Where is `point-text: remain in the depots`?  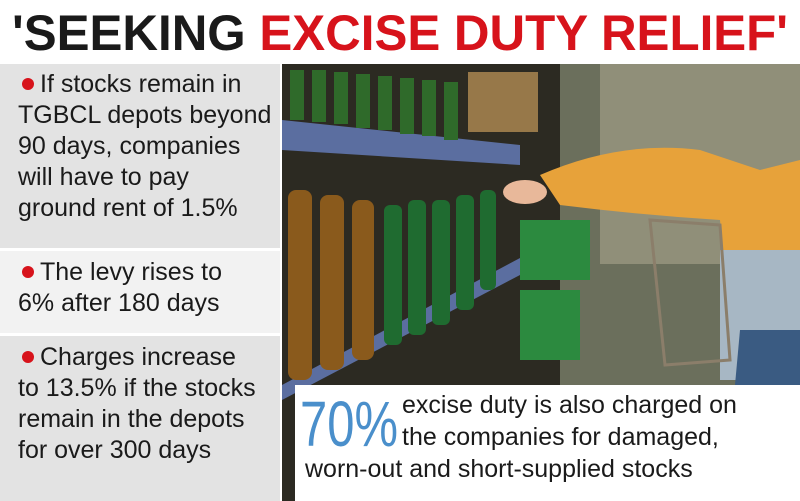 point-text: remain in the depots is located at coordinates (131, 419).